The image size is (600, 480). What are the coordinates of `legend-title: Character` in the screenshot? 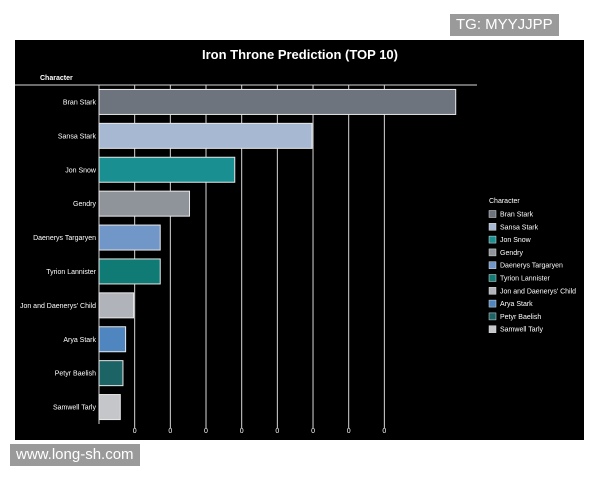 It's located at (504, 201).